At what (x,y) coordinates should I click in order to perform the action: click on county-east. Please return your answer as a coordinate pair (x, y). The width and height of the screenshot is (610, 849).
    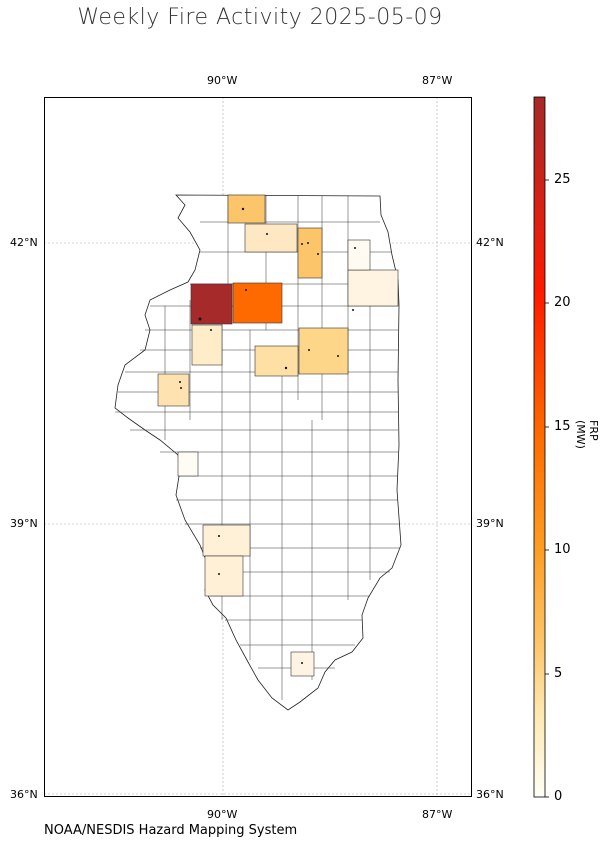
    Looking at the image, I should click on (373, 288).